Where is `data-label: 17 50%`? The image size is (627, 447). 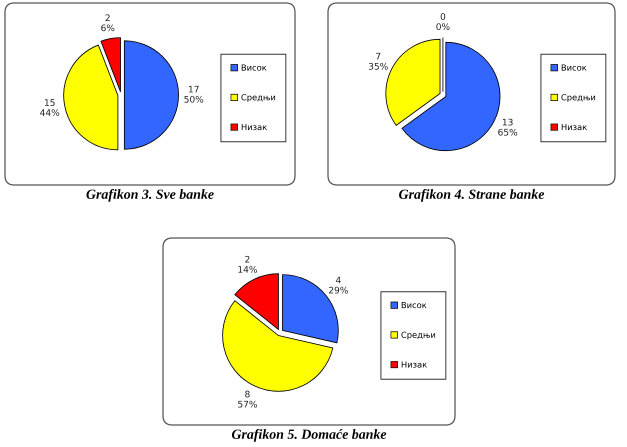
data-label: 17 50% is located at coordinates (194, 94).